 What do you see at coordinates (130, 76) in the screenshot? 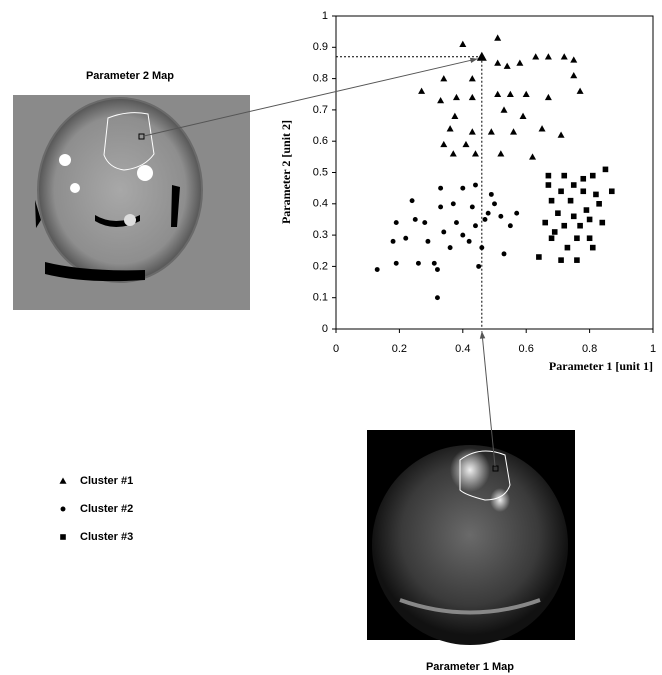
I see `map-title: Parameter 2 Map` at bounding box center [130, 76].